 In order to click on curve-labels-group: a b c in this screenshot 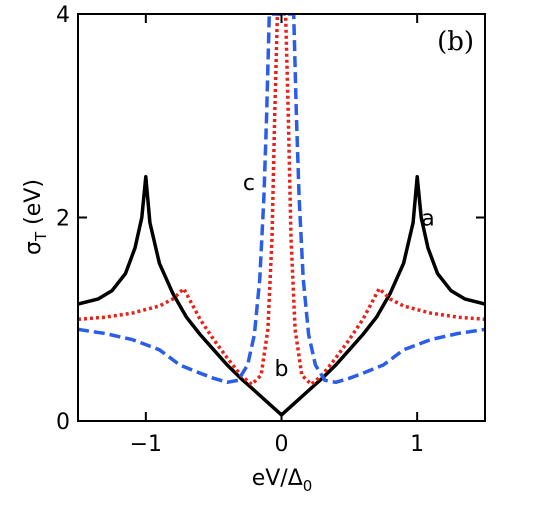, I will do `click(339, 276)`.